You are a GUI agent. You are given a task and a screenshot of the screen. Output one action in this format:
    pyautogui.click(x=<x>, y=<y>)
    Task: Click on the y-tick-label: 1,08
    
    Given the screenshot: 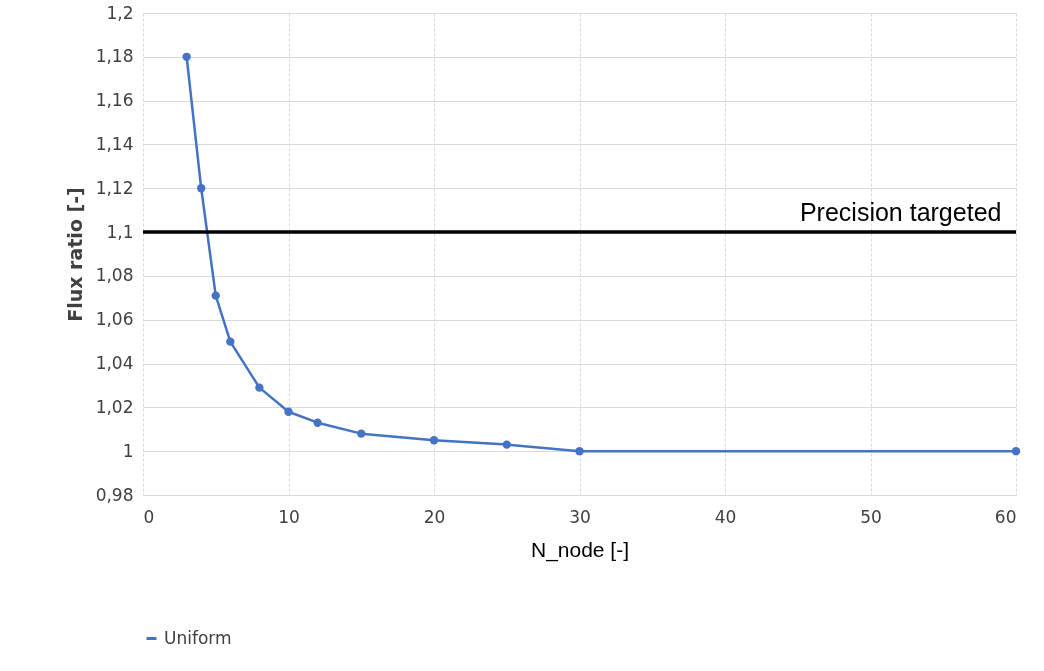 What is the action you would take?
    pyautogui.click(x=114, y=275)
    